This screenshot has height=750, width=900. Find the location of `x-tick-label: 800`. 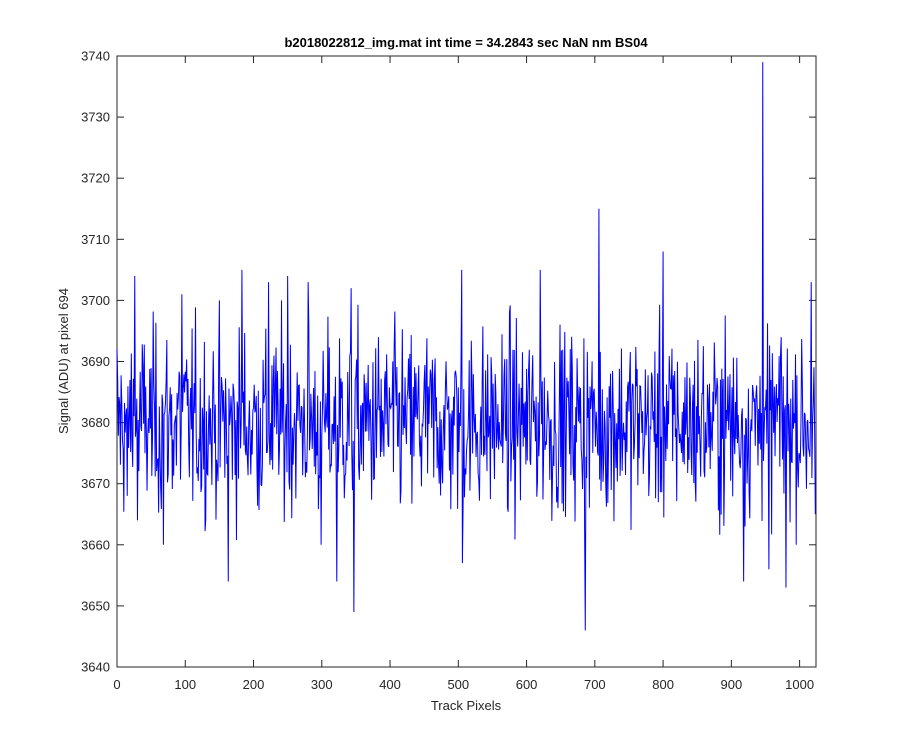

x-tick-label: 800 is located at coordinates (663, 684).